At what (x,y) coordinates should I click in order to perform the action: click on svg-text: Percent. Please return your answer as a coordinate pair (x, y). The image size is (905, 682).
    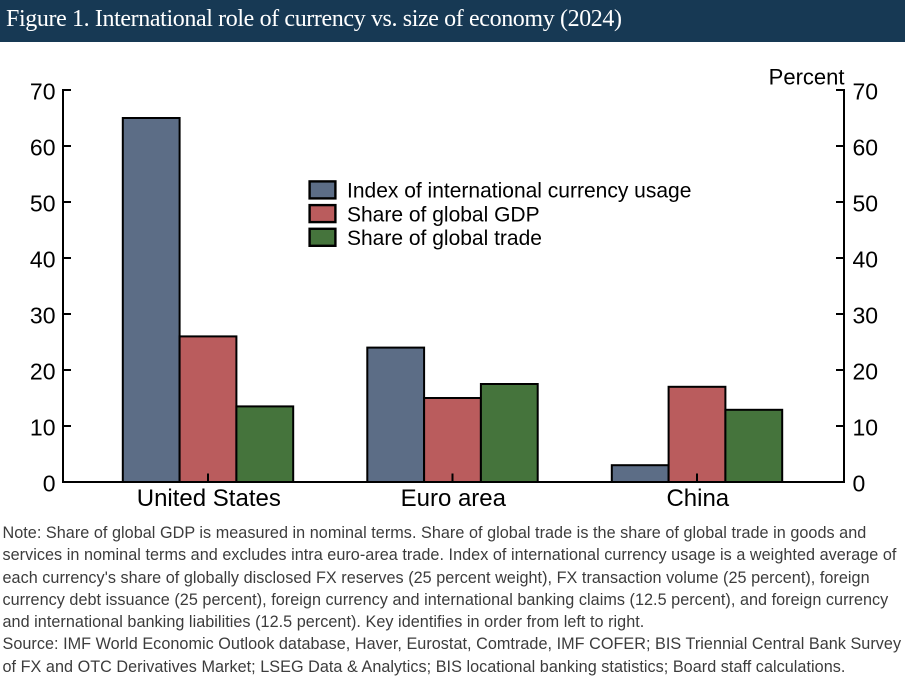
    Looking at the image, I should click on (807, 76).